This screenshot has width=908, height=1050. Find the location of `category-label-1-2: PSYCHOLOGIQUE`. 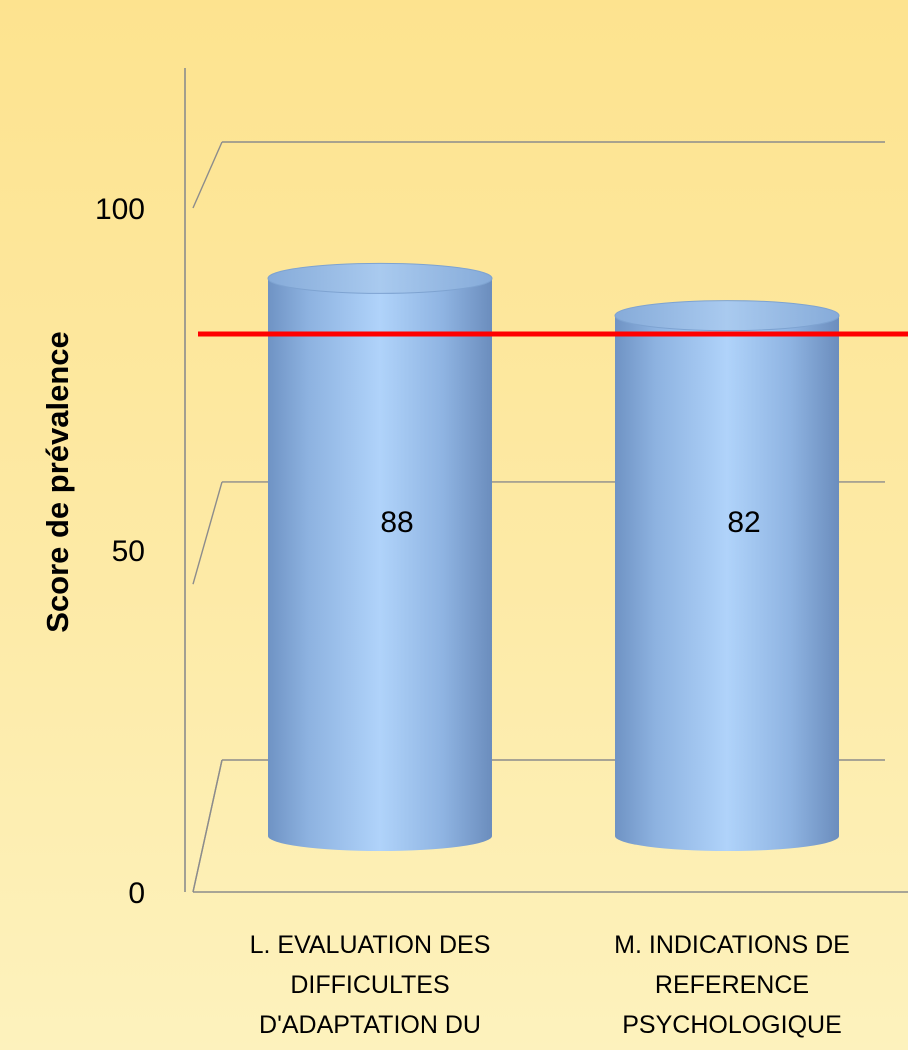

category-label-1-2: PSYCHOLOGIQUE is located at coordinates (732, 1025).